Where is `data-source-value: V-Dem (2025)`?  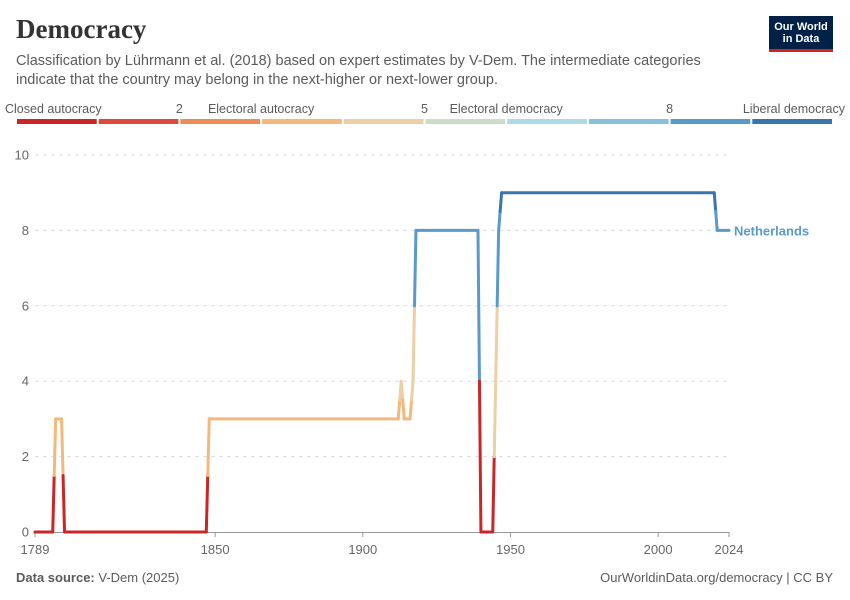 data-source-value: V-Dem (2025) is located at coordinates (139, 577).